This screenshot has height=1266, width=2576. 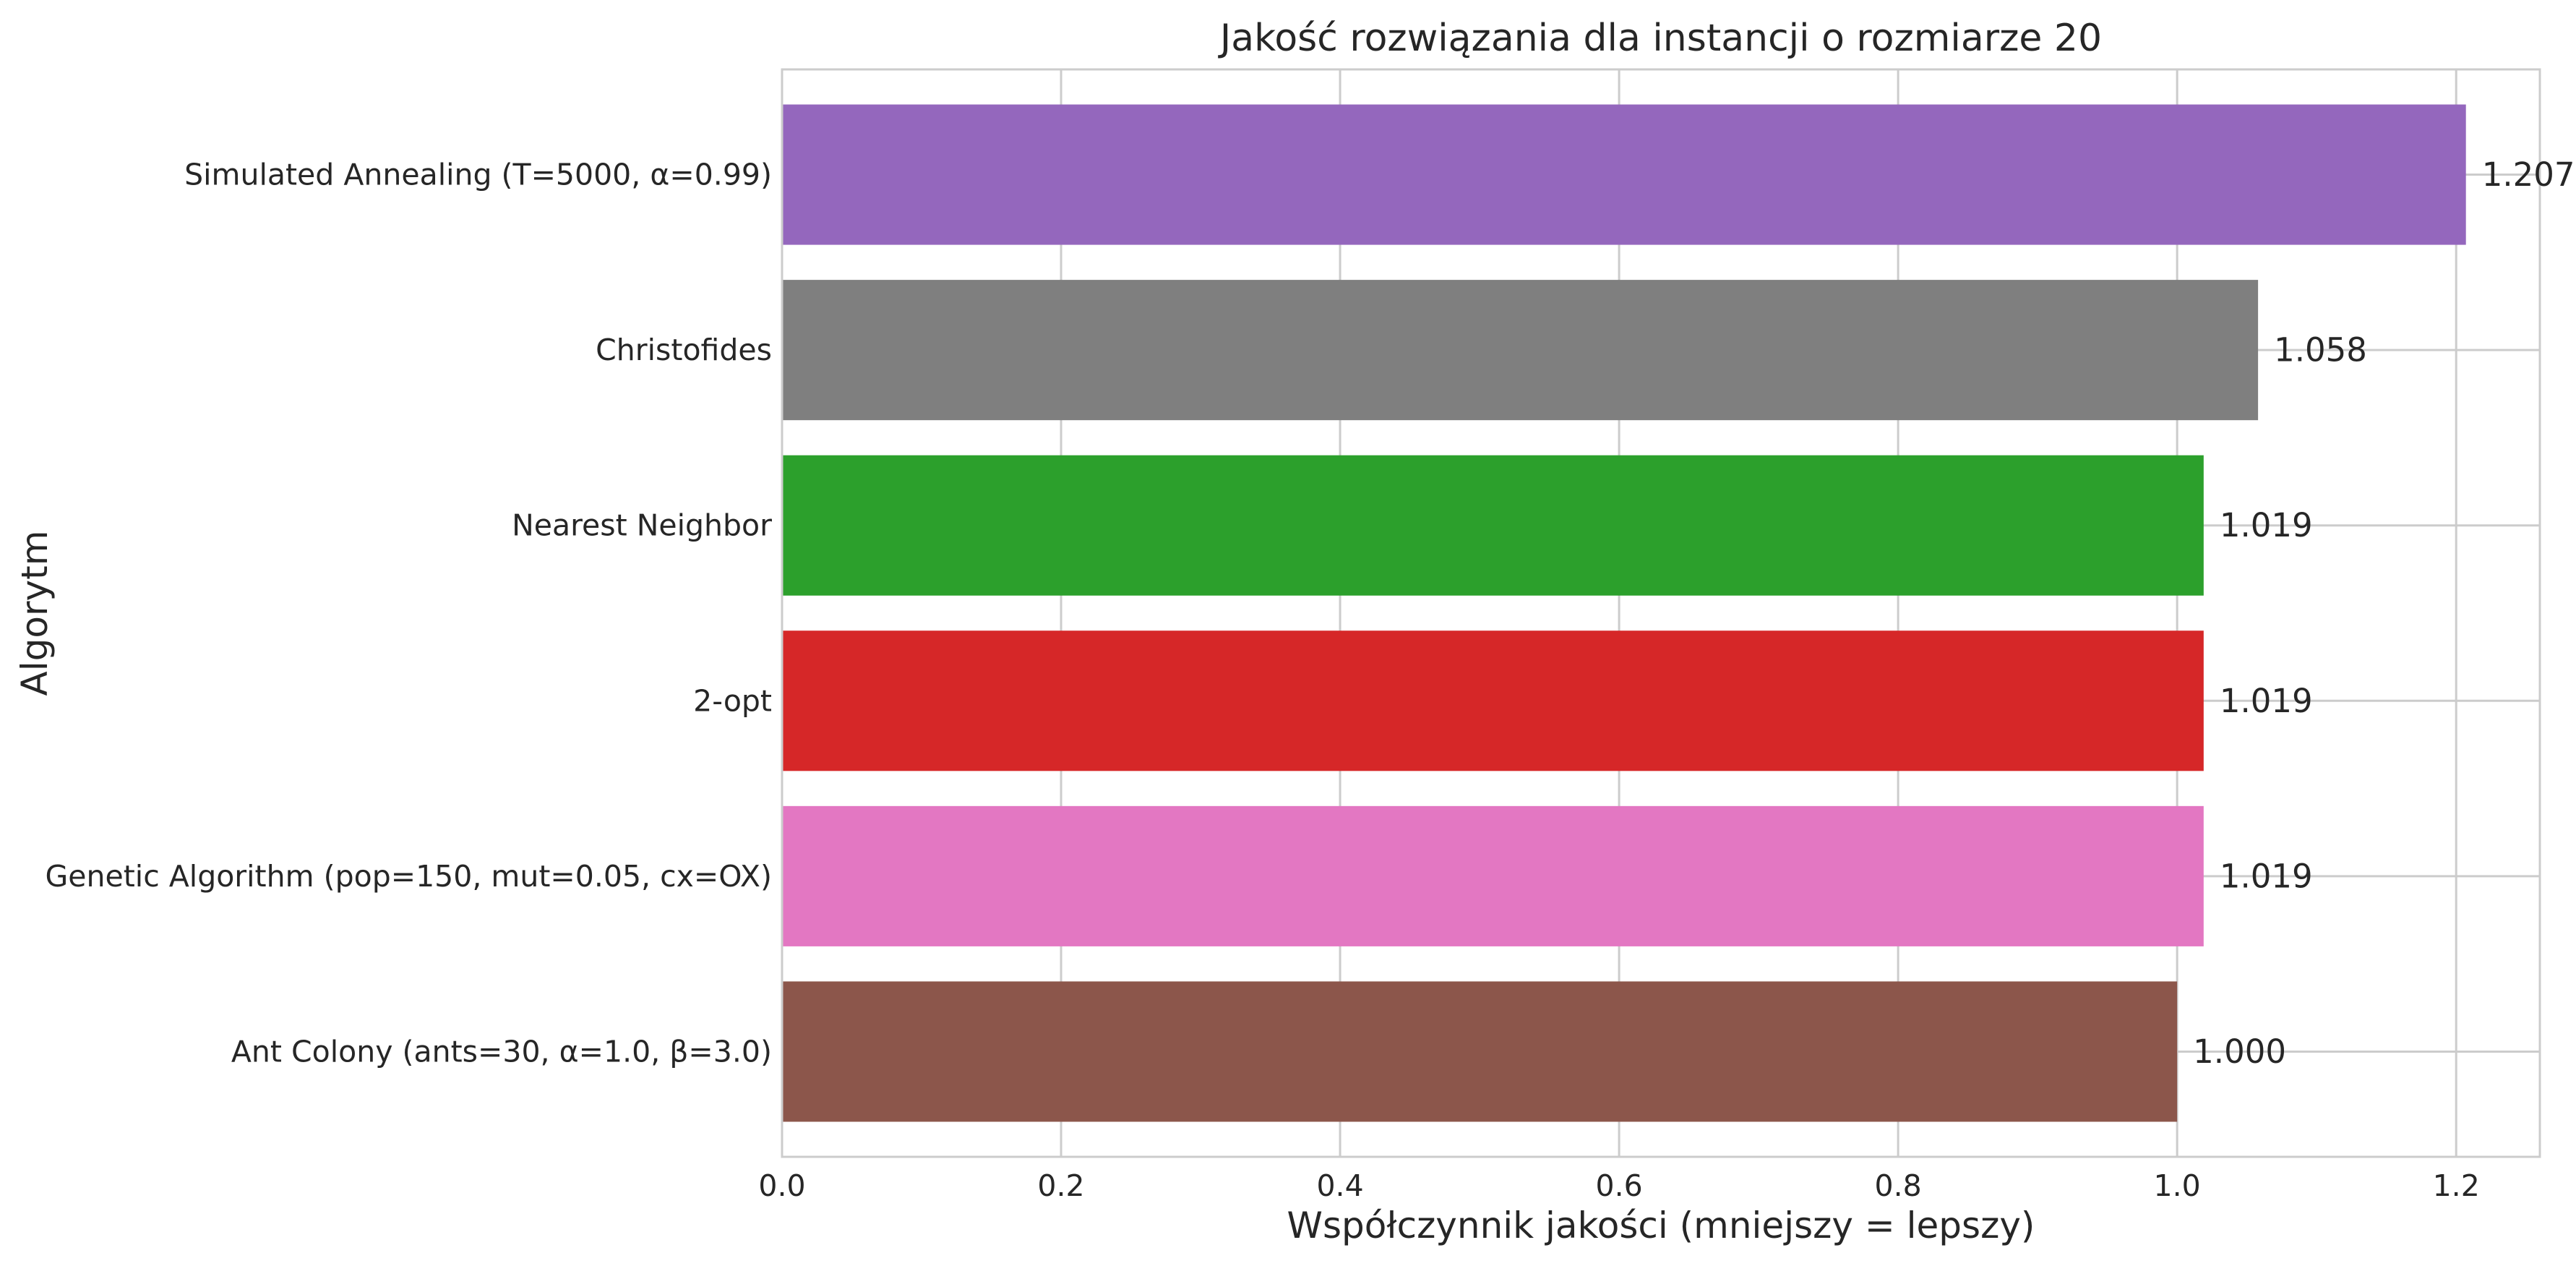 What do you see at coordinates (2177, 1185) in the screenshot?
I see `x-tick-label: 1.0` at bounding box center [2177, 1185].